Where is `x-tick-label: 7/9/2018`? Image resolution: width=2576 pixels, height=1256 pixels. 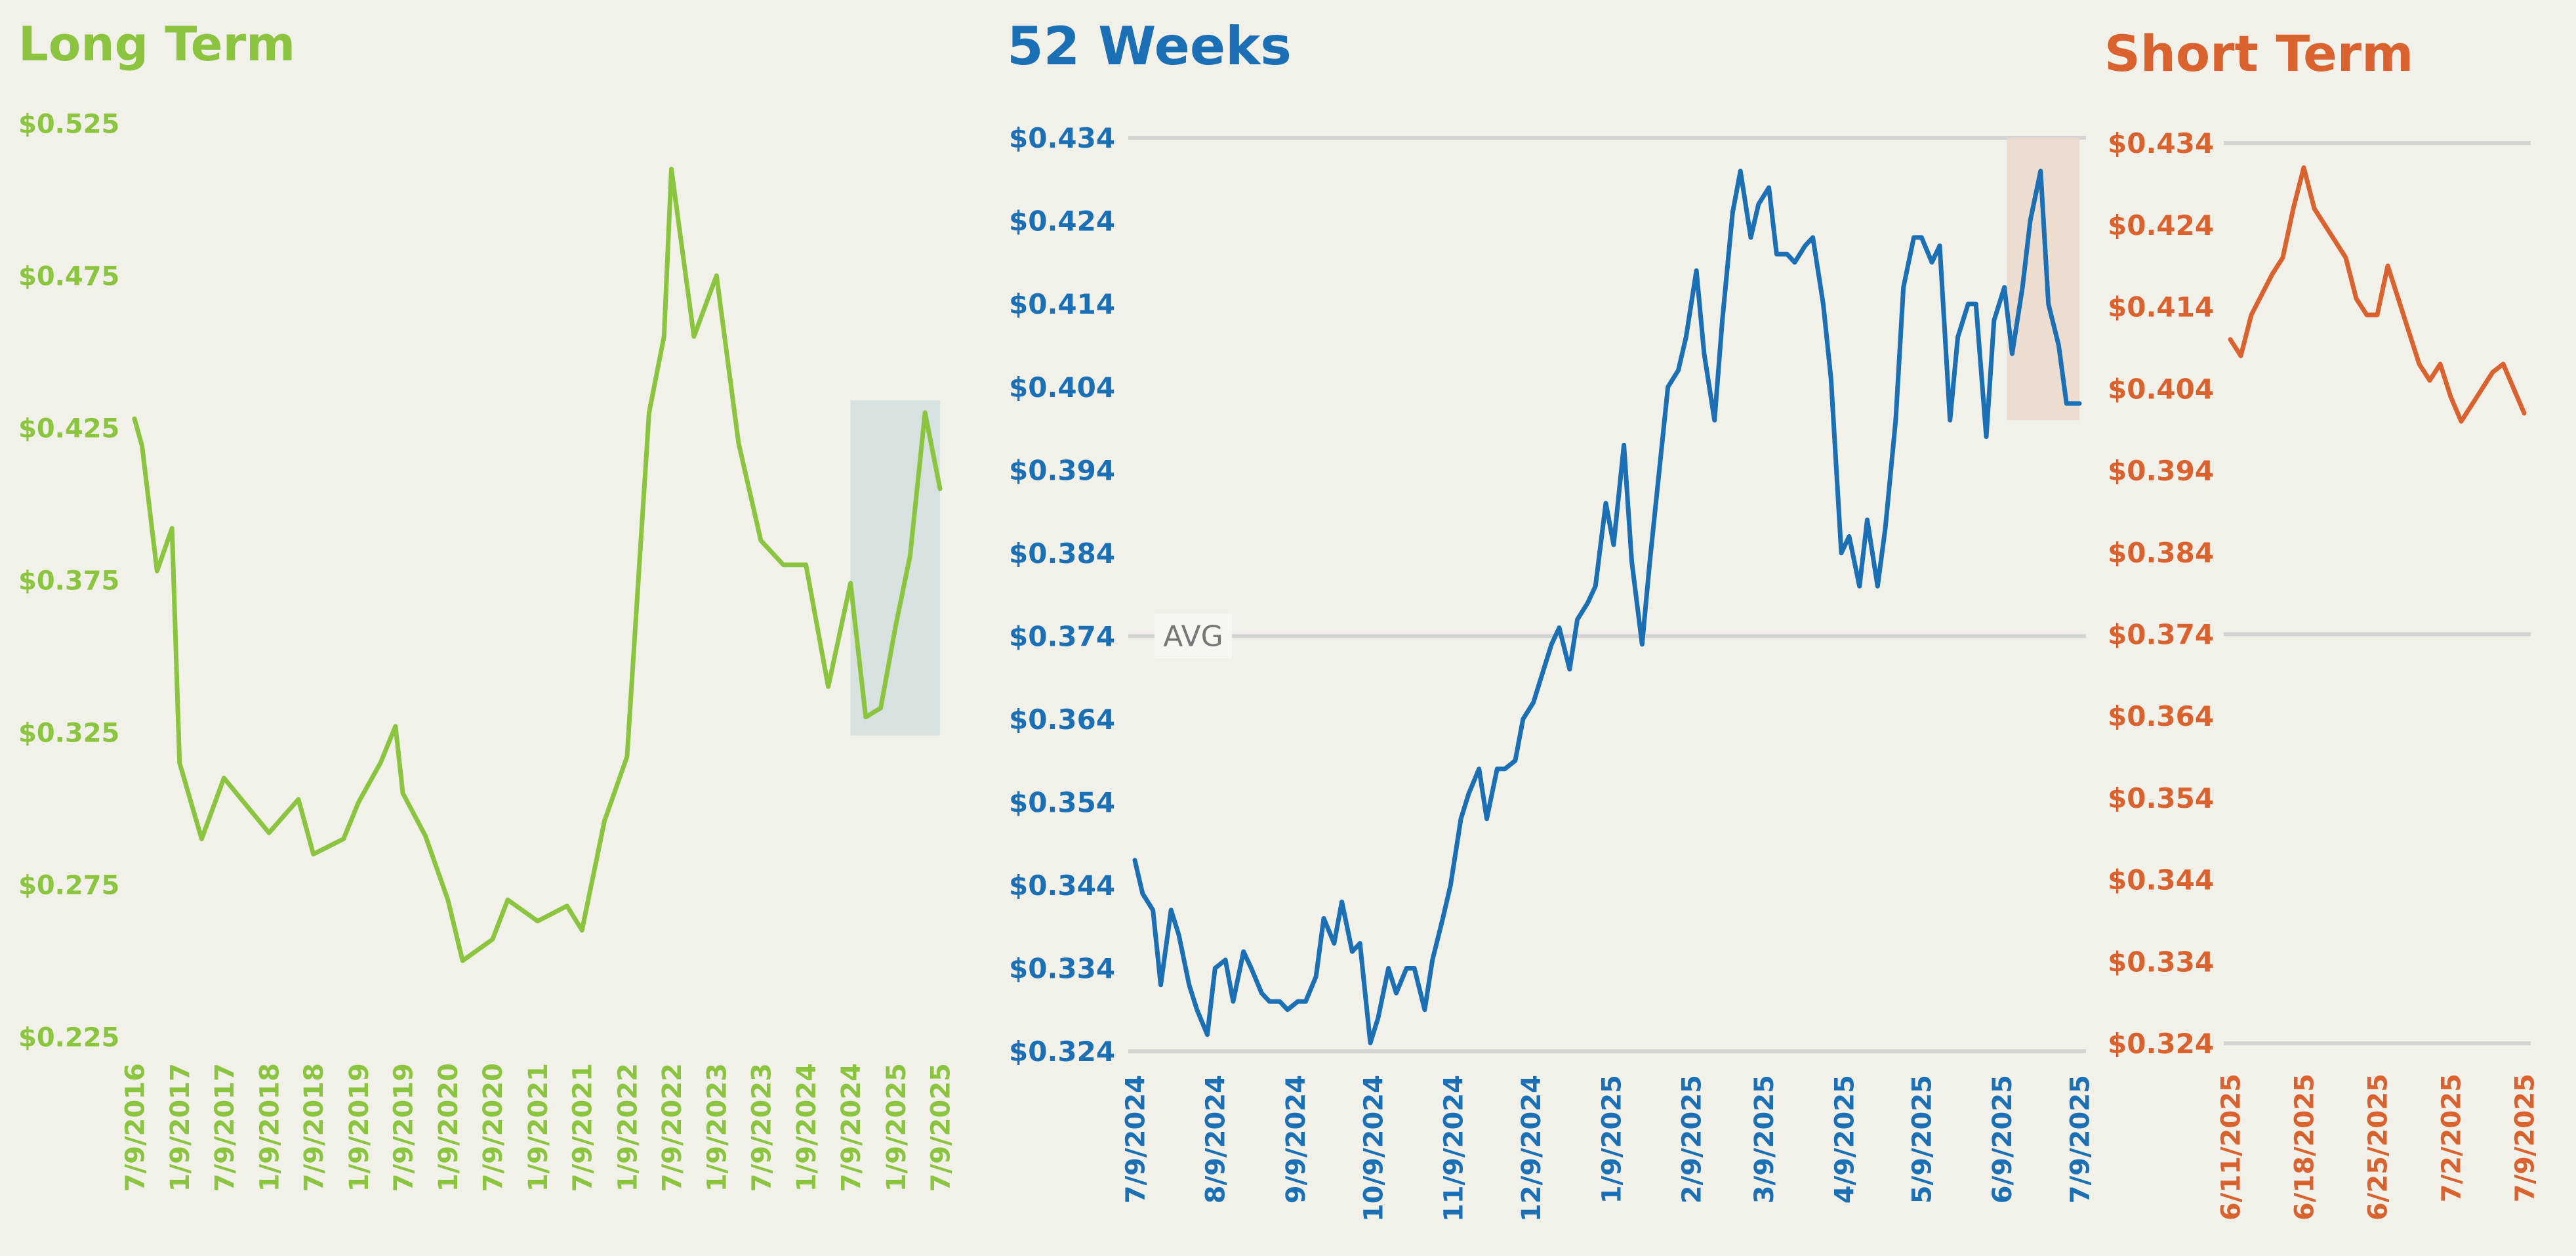
x-tick-label: 7/9/2018 is located at coordinates (314, 1127).